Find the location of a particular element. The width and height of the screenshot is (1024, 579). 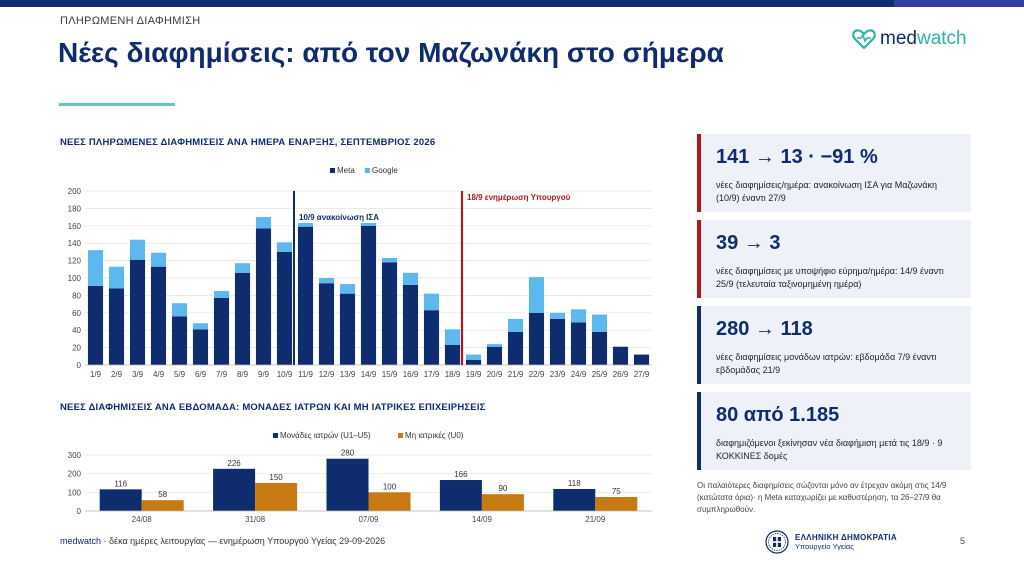

x-tick-label: 18/9 is located at coordinates (453, 374).